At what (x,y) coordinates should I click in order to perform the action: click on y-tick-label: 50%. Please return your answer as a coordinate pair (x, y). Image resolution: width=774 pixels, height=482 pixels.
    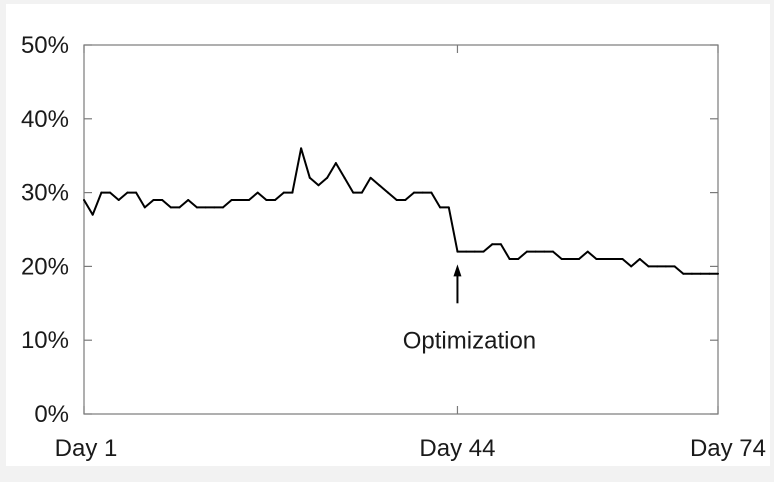
    Looking at the image, I should click on (45, 45).